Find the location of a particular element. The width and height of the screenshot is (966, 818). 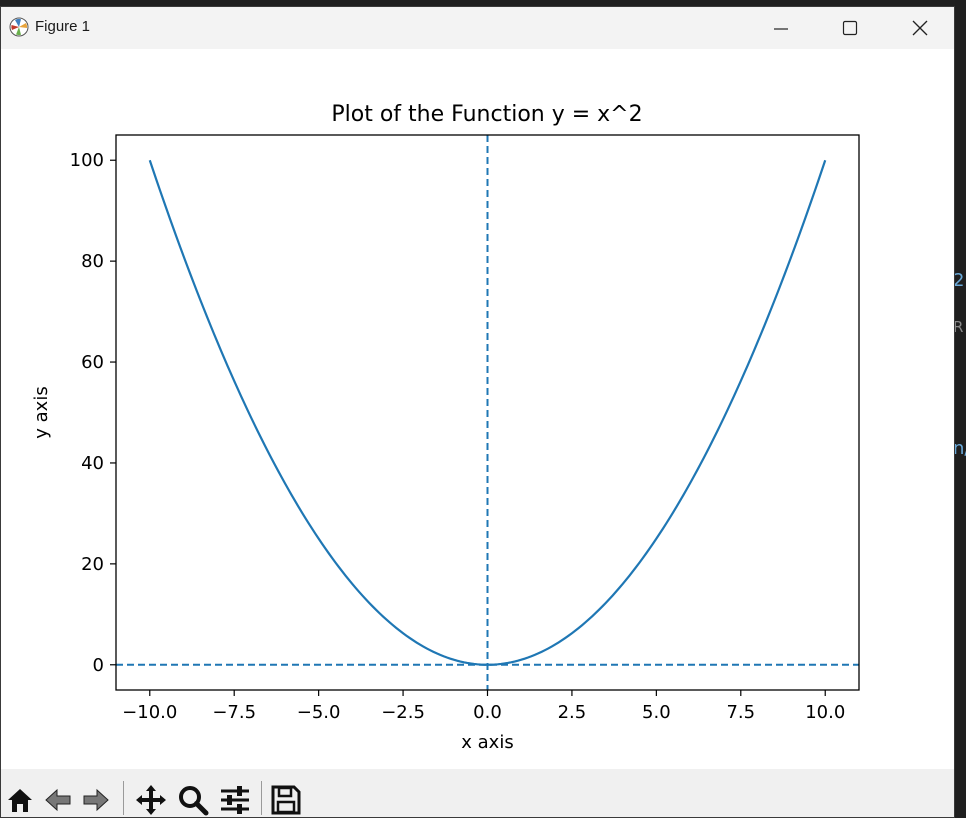

matplotlib-logo-icon is located at coordinates (19, 27).